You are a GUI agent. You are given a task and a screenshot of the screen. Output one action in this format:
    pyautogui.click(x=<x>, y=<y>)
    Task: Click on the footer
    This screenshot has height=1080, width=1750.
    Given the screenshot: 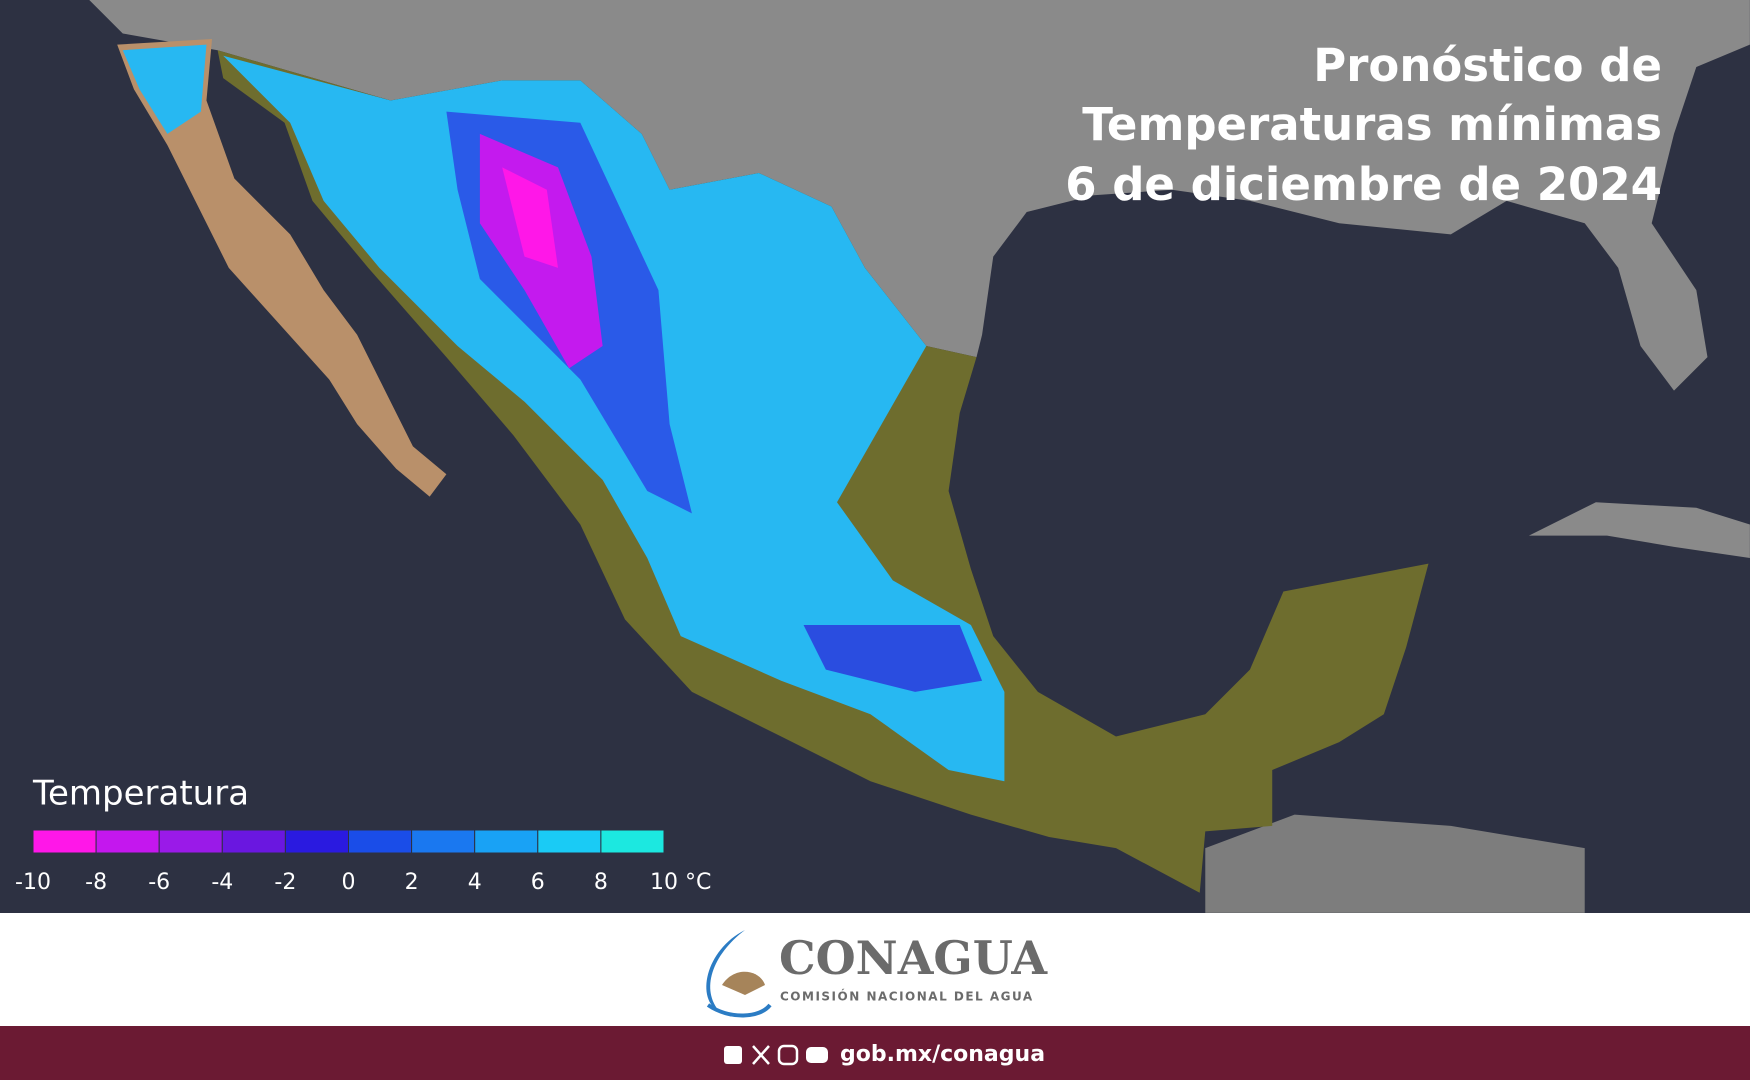 What is the action you would take?
    pyautogui.click(x=875, y=1053)
    